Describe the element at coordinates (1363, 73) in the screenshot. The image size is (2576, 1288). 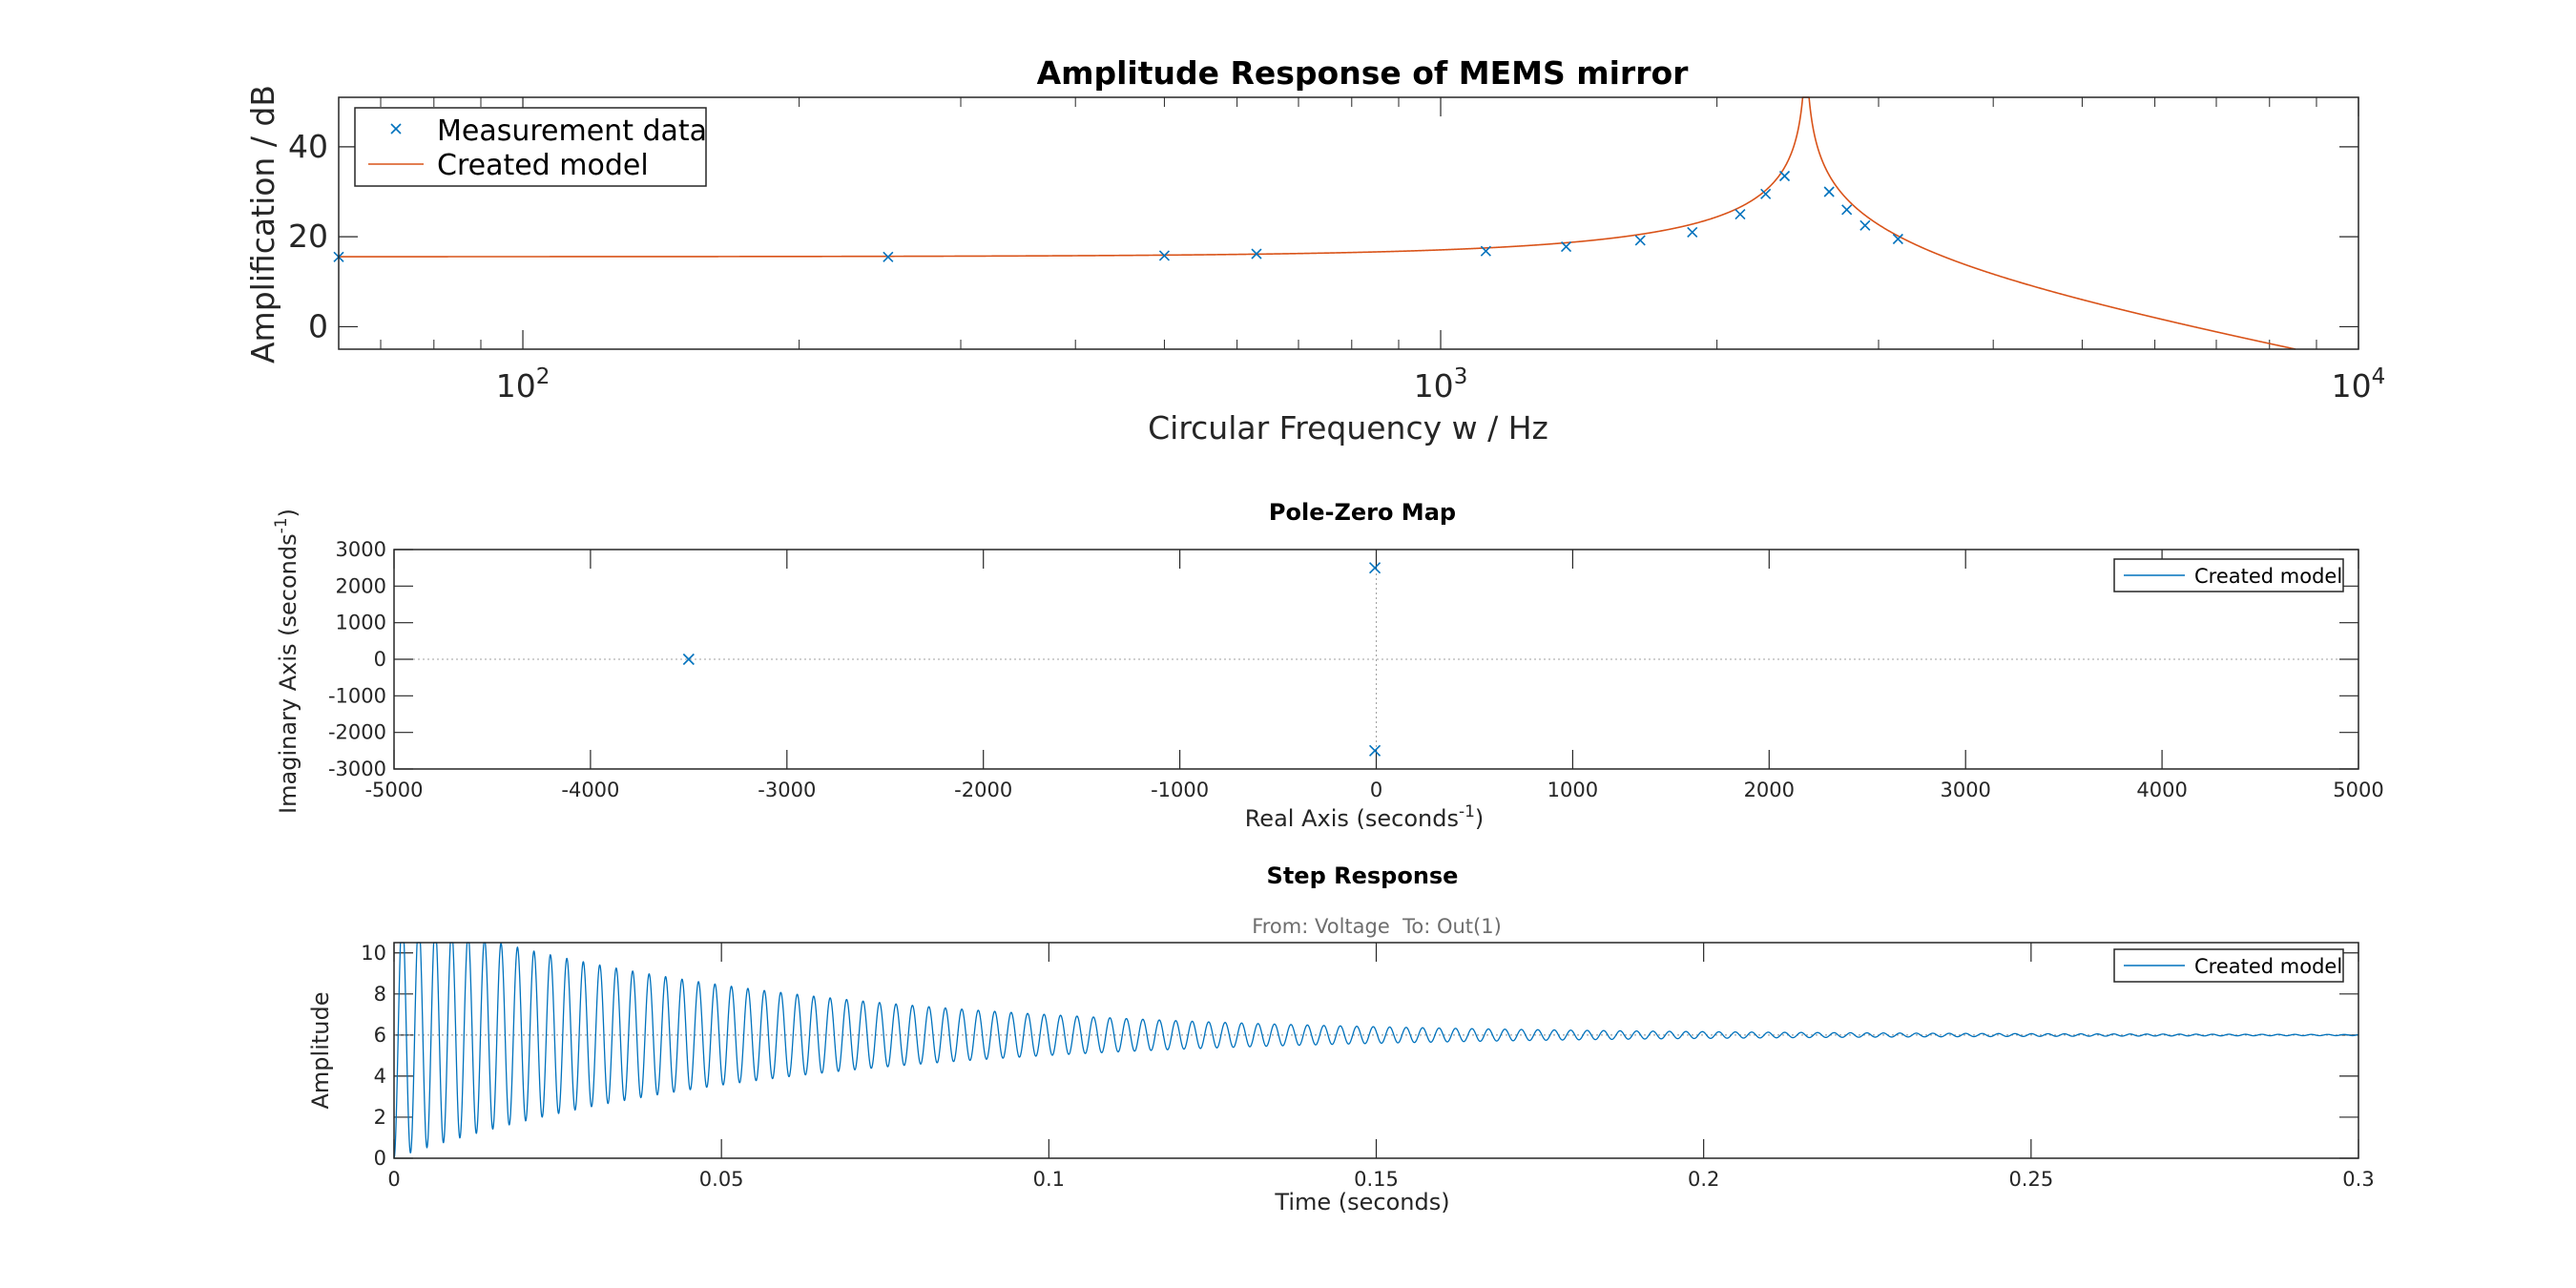
I see `chart-title: Amplitude Response of MEMS mirror` at that location.